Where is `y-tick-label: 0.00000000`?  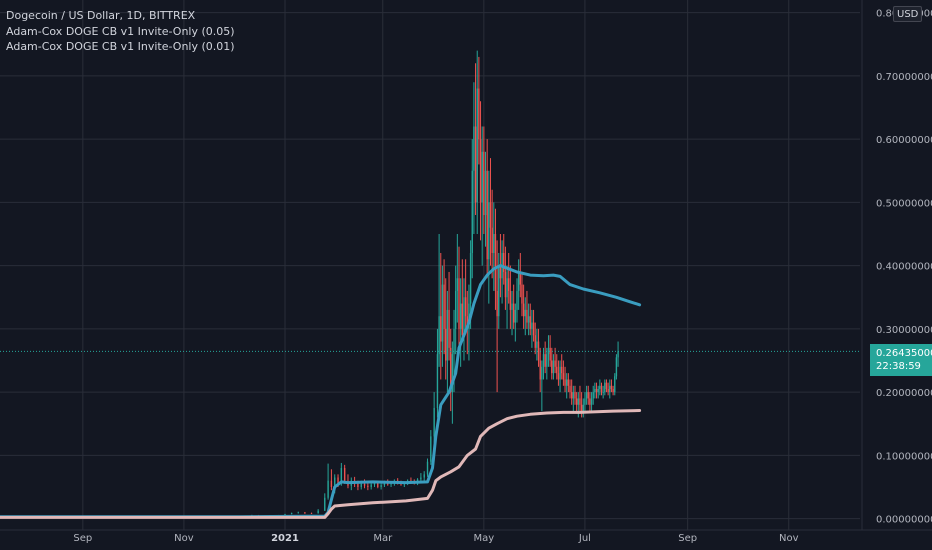 y-tick-label: 0.00000000 is located at coordinates (904, 520).